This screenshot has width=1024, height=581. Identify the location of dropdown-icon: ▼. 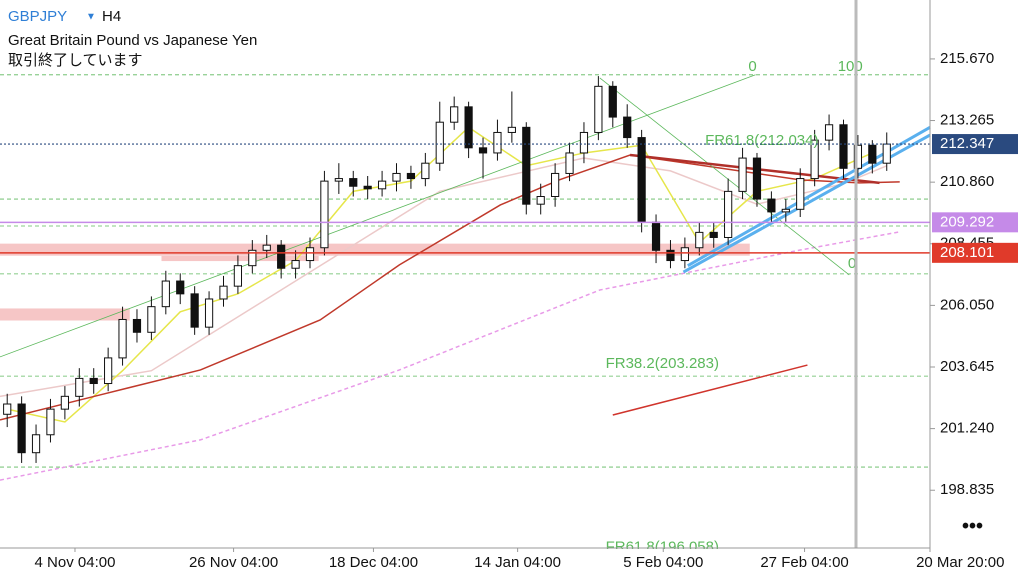
(91, 17).